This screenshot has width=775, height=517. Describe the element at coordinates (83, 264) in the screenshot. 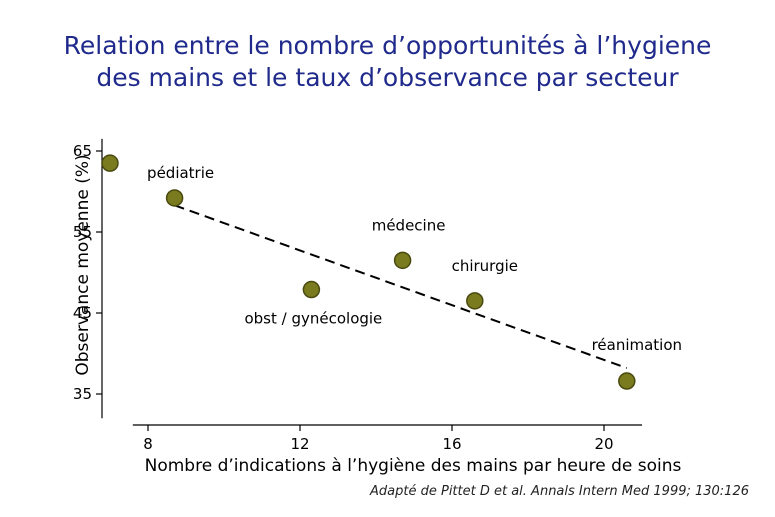

I see `y-axis-label: Observance moyenne (%)` at that location.